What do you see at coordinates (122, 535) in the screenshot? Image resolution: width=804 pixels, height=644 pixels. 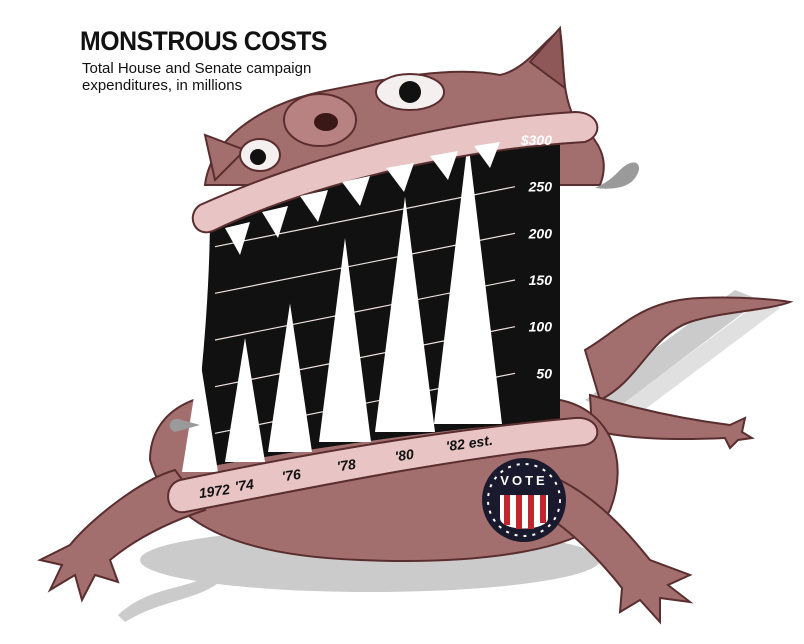 I see `monster-left-leg` at bounding box center [122, 535].